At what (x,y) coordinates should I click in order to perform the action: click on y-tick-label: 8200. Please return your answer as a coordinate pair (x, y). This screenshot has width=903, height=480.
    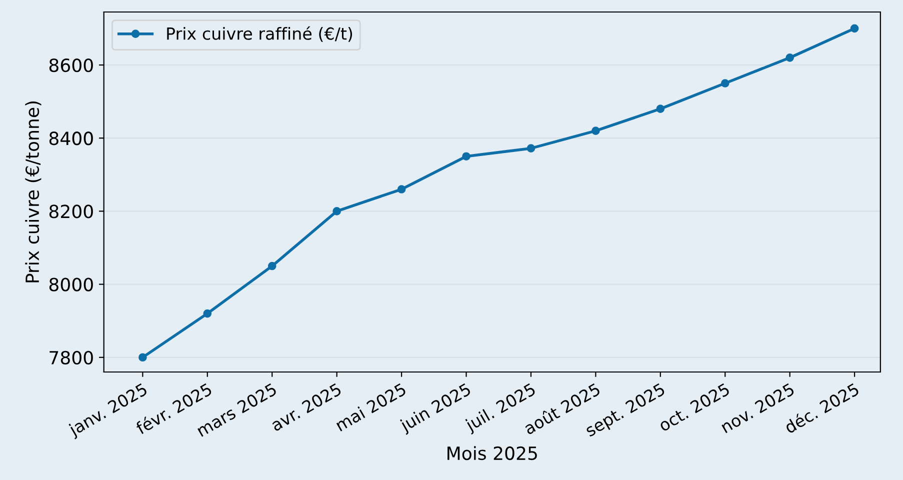
    Looking at the image, I should click on (71, 211).